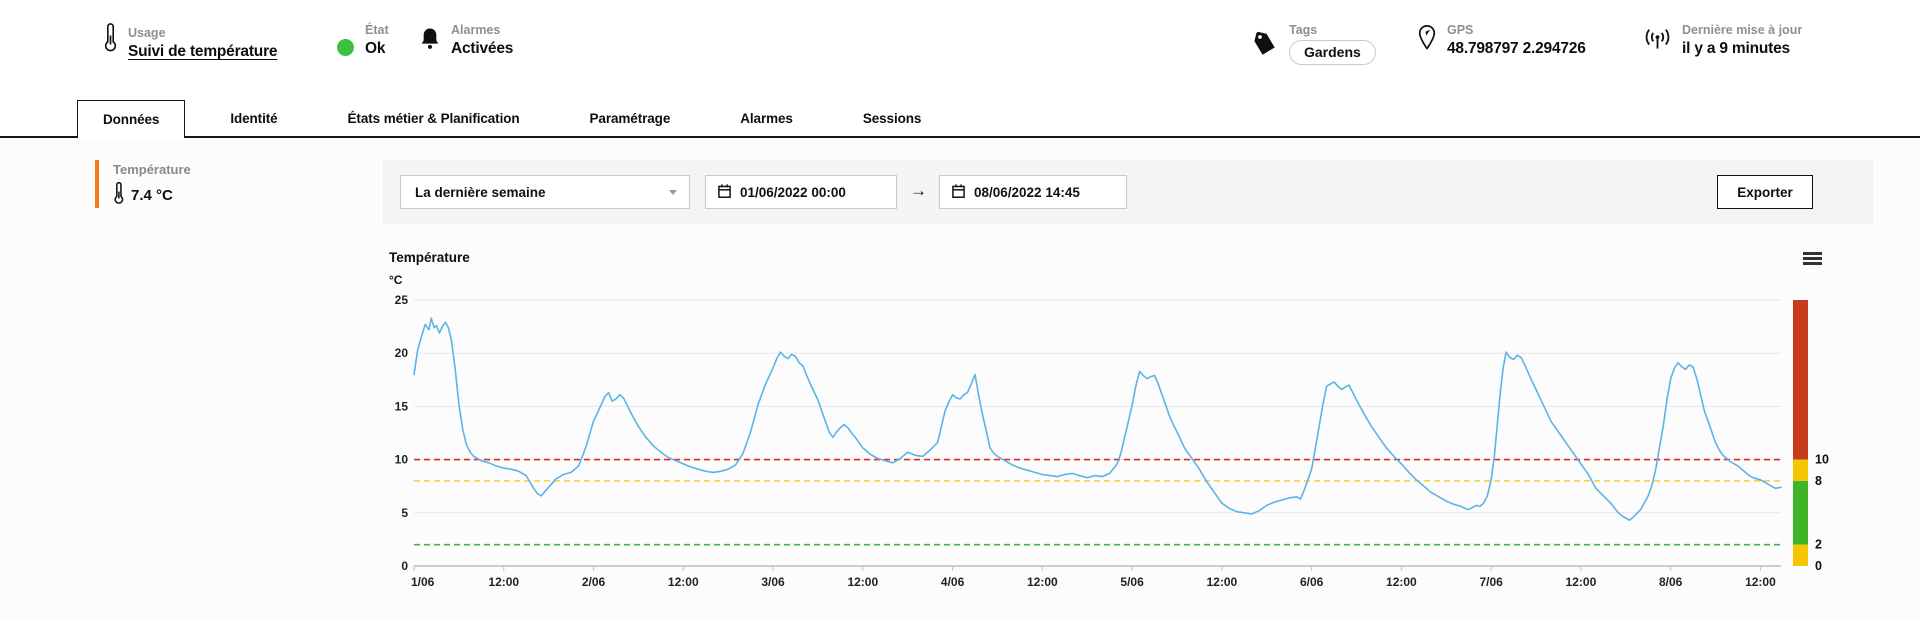  I want to click on status-group: État Ok, so click(363, 40).